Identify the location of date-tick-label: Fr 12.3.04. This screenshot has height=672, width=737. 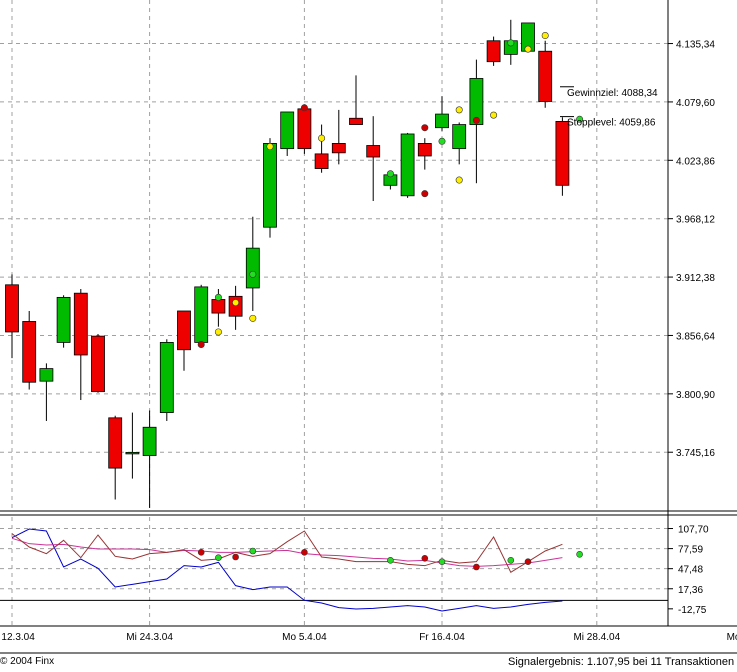
(17, 637).